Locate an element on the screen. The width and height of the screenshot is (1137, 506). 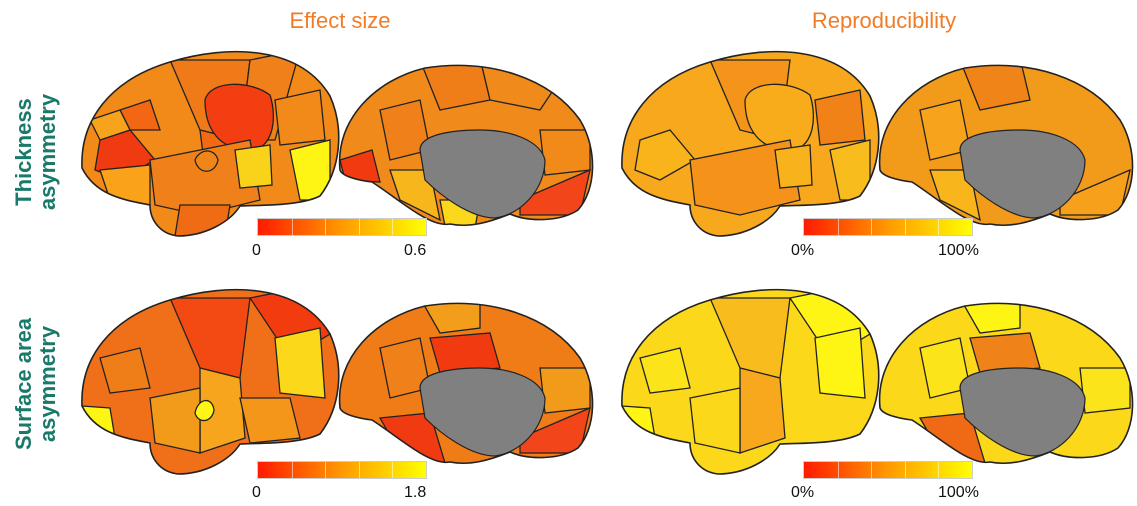
colorbar-thickness-reproducibility is located at coordinates (888, 227).